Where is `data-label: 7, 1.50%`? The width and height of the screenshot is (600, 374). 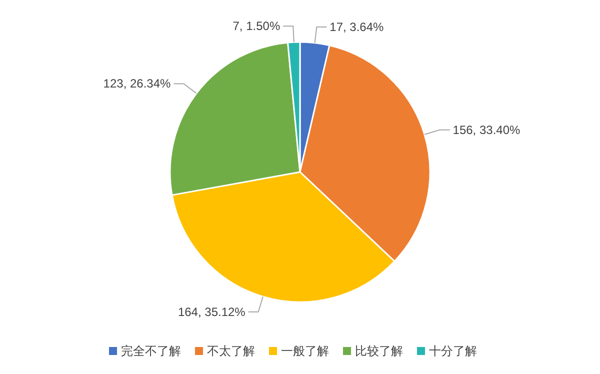 data-label: 7, 1.50% is located at coordinates (256, 26).